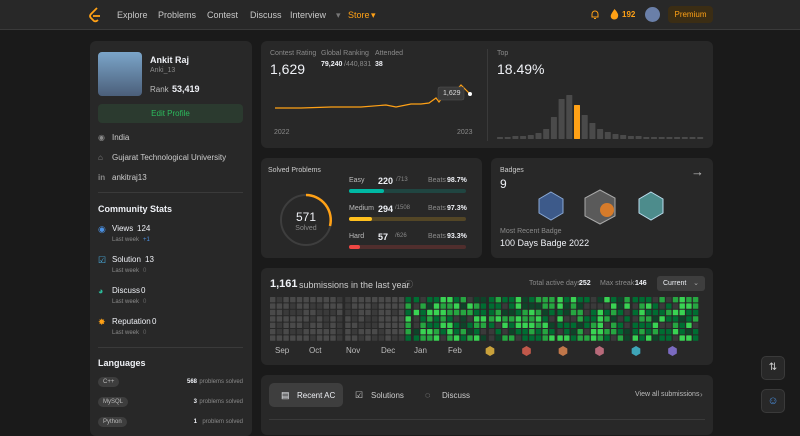 The image size is (800, 436). Describe the element at coordinates (503, 53) in the screenshot. I see `top-label: Top` at that location.